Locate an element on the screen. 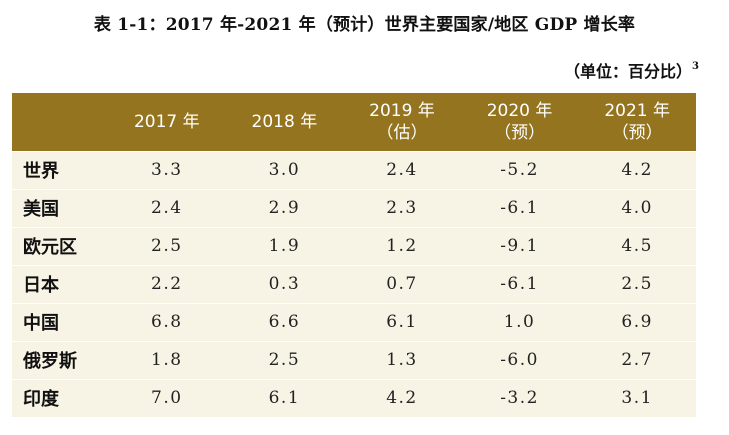 This screenshot has width=729, height=435. table-row: 世界 3.3 3.0 2.4 -5.2 4.2 is located at coordinates (354, 170).